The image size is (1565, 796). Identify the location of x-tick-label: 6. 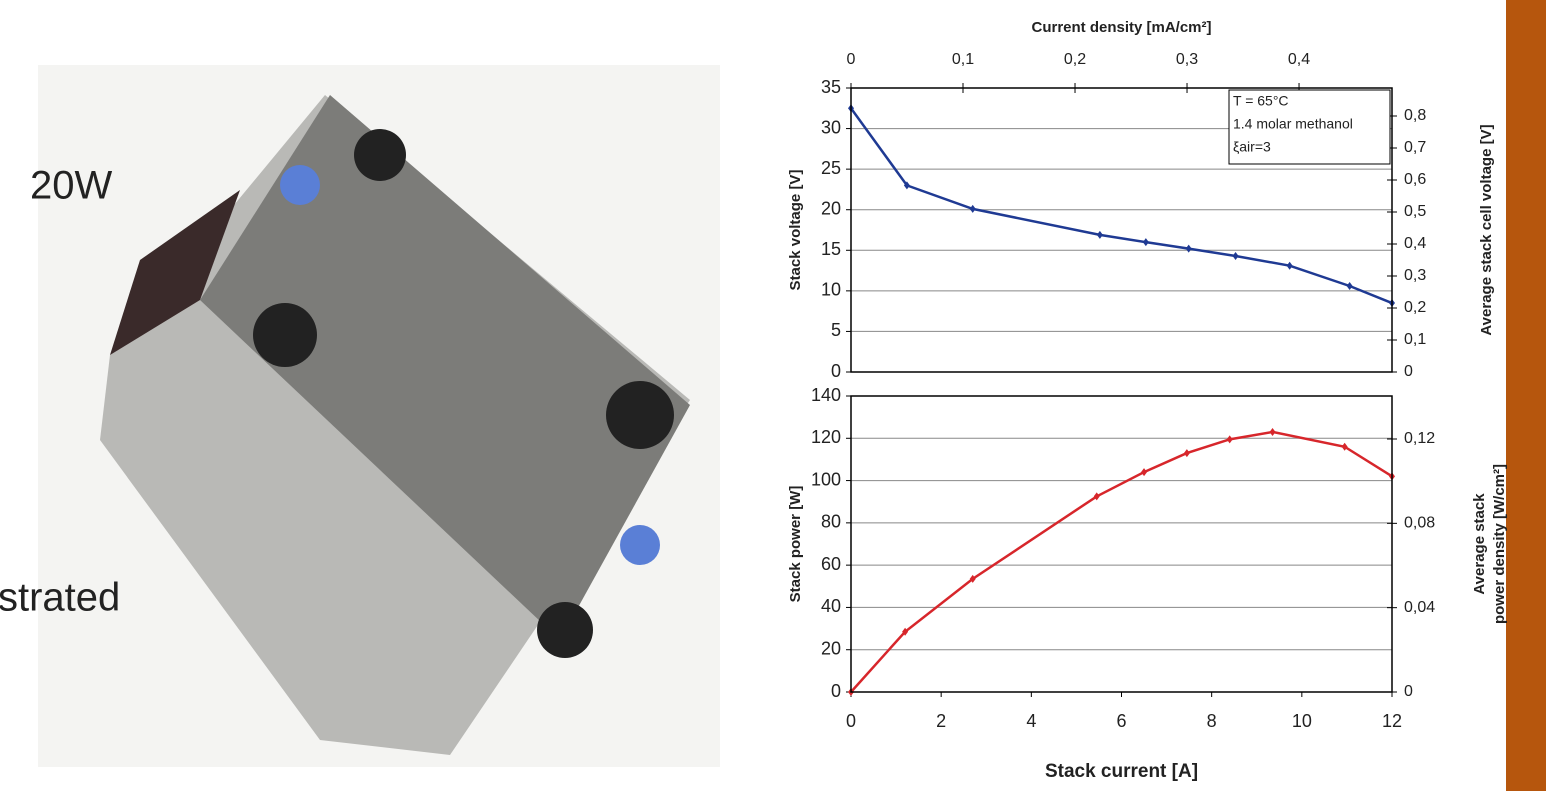
(1121, 721).